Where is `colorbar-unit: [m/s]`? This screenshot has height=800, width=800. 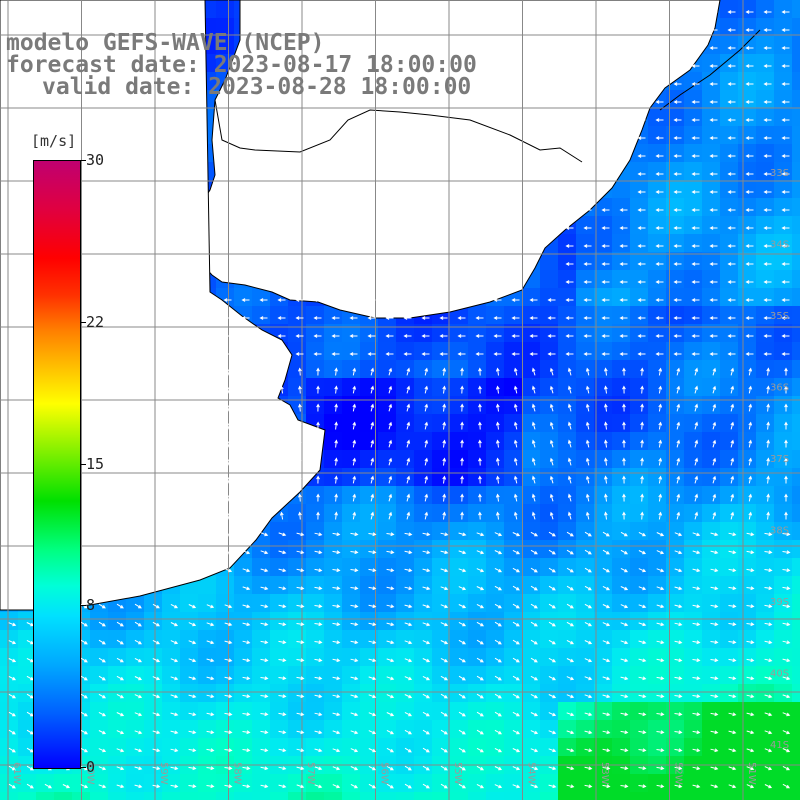
colorbar-unit: [m/s] is located at coordinates (54, 141).